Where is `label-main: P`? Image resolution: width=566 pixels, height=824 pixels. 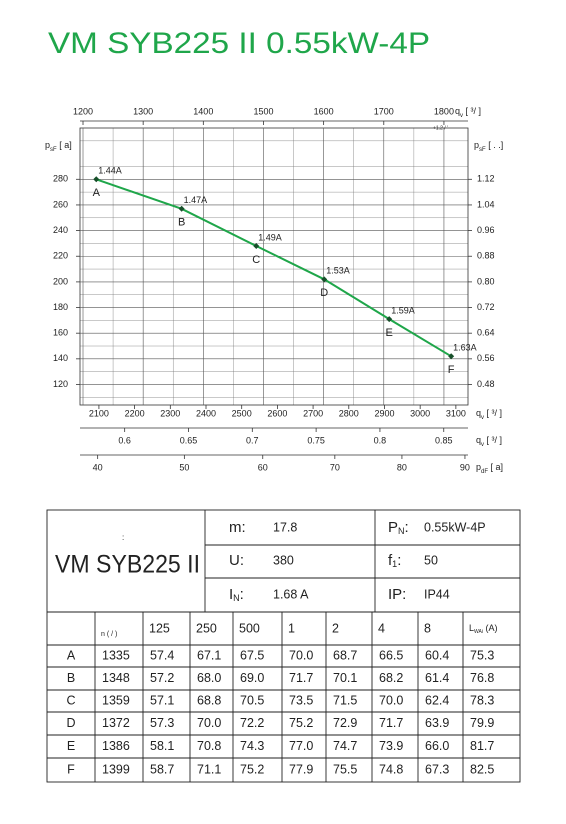
label-main: P is located at coordinates (393, 527).